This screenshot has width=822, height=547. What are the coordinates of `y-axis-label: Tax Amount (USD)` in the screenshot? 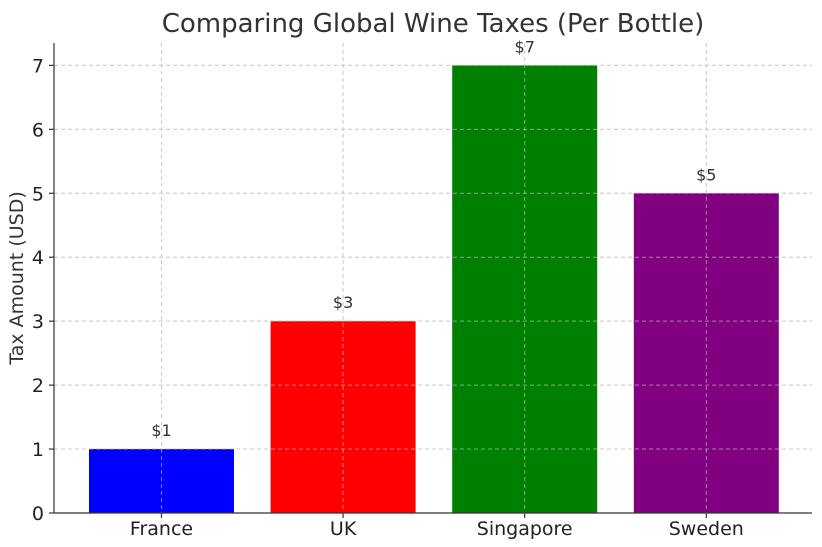 It's located at (17, 278).